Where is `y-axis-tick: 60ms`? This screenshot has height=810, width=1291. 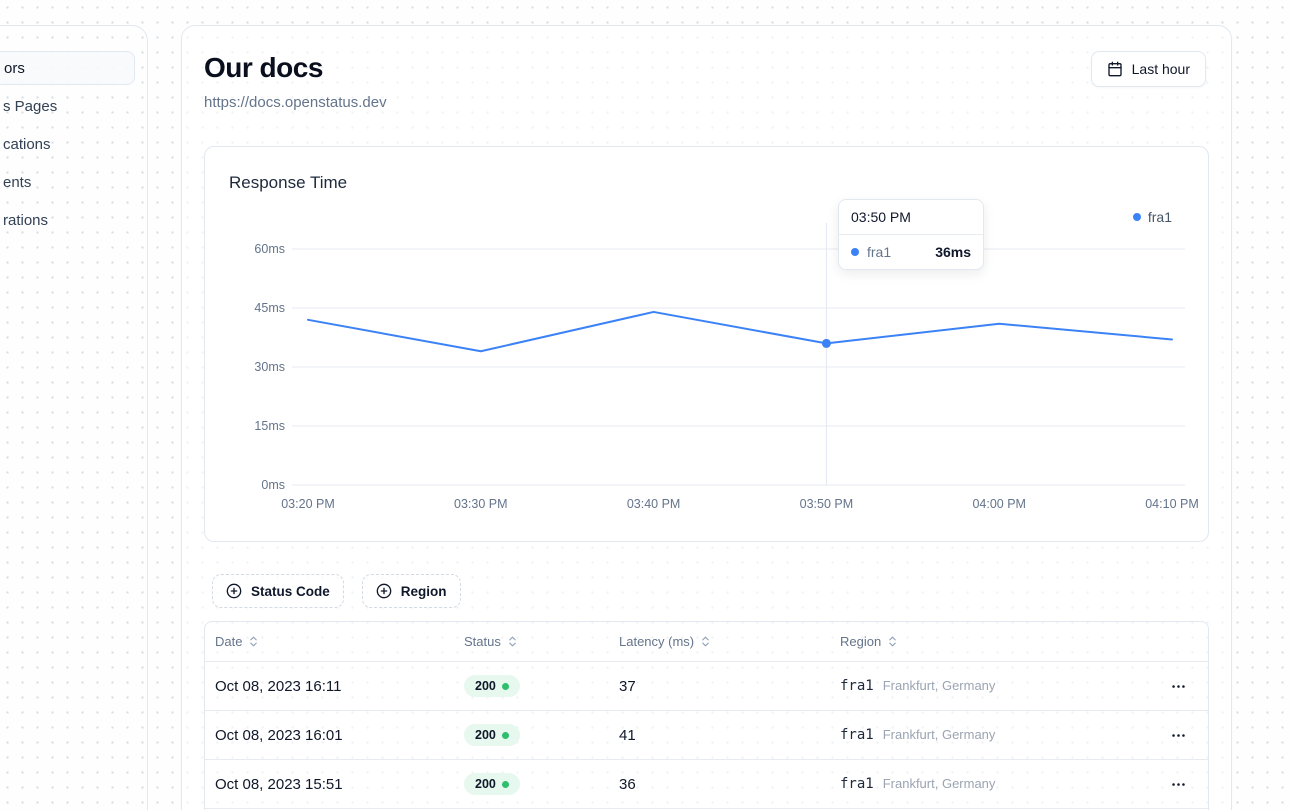
y-axis-tick: 60ms is located at coordinates (269, 249).